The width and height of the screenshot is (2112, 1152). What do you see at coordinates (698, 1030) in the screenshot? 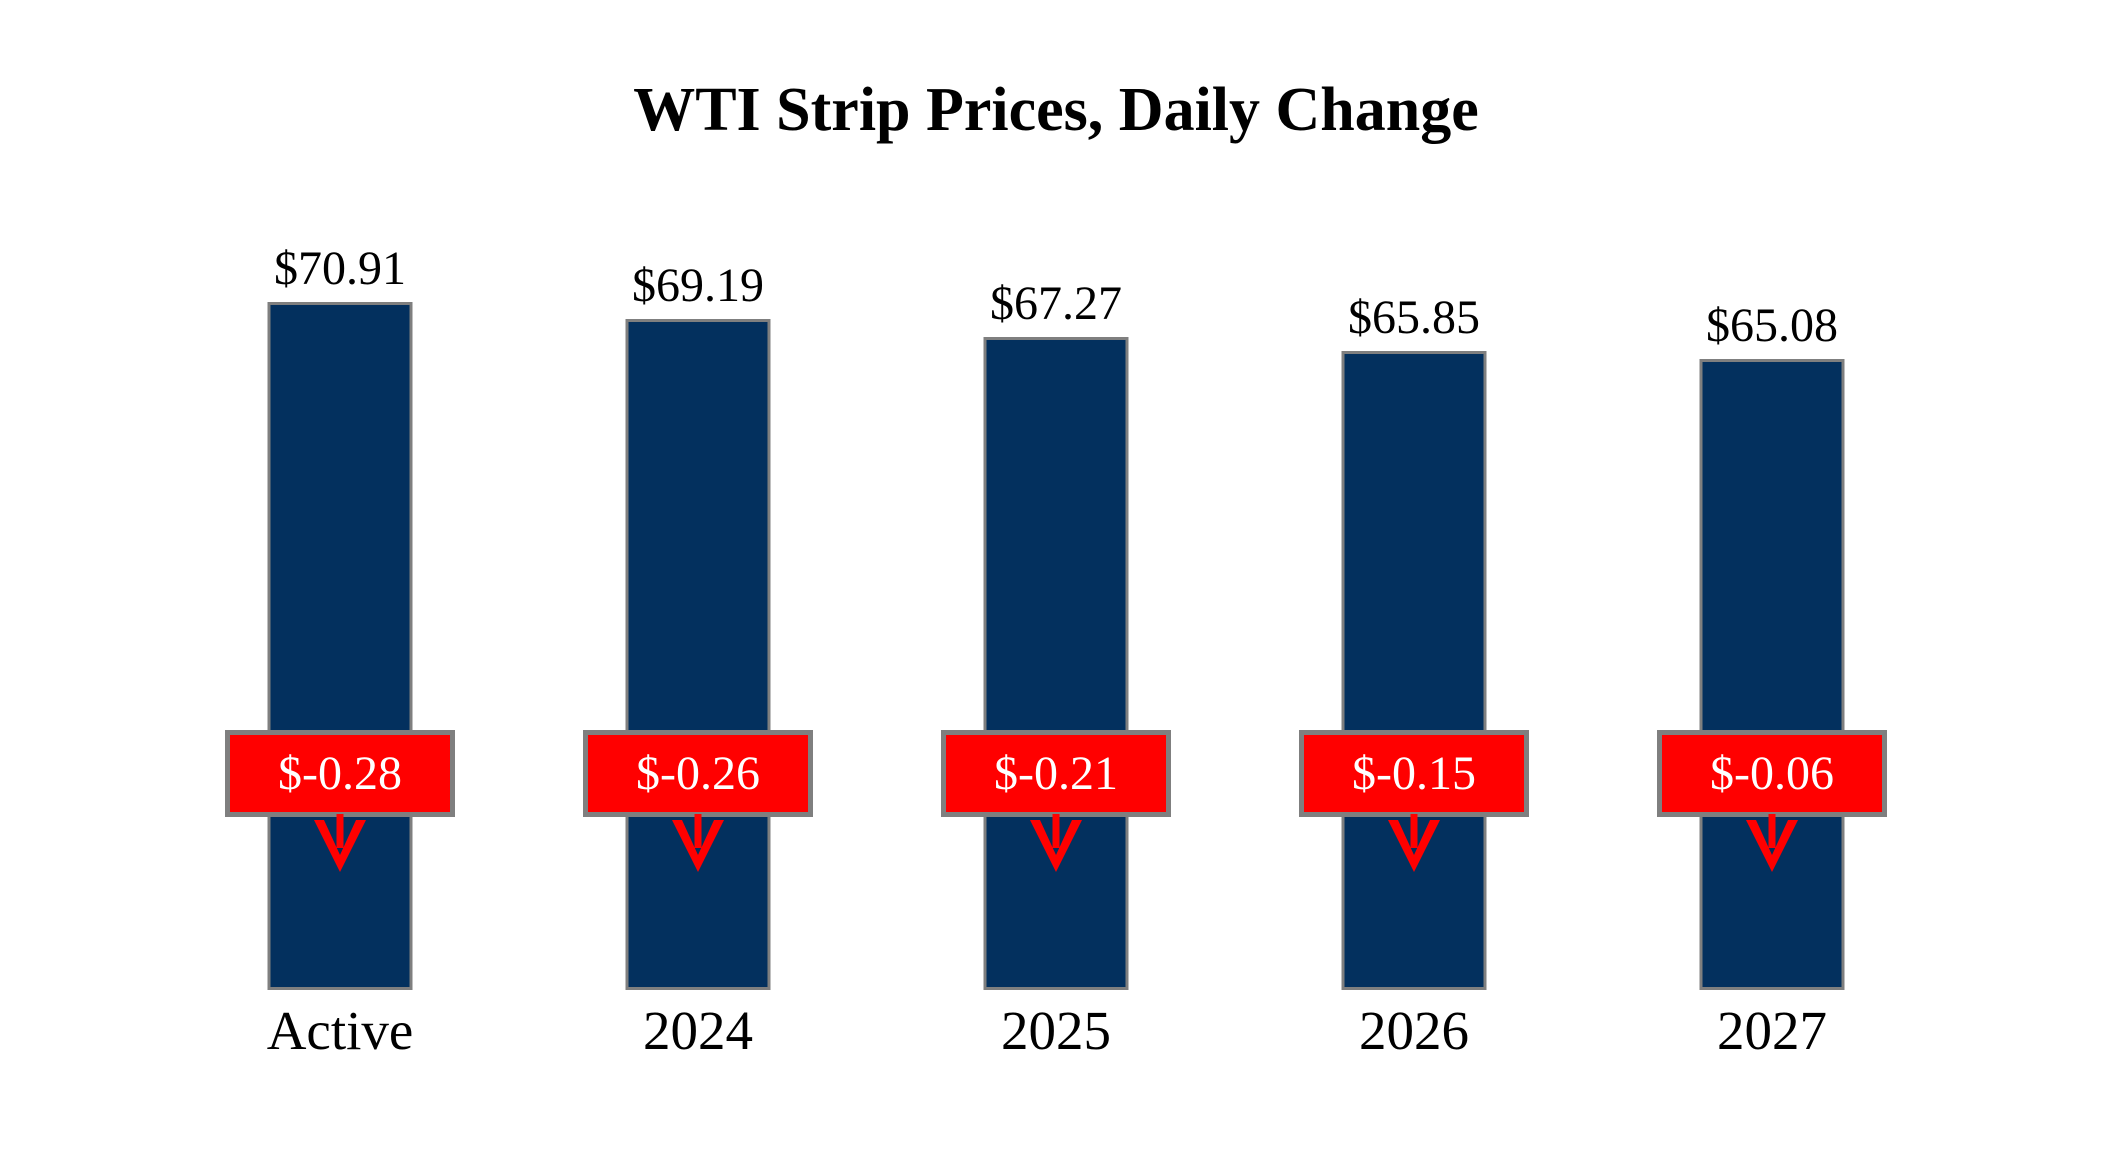
I see `category-label: 2024` at bounding box center [698, 1030].